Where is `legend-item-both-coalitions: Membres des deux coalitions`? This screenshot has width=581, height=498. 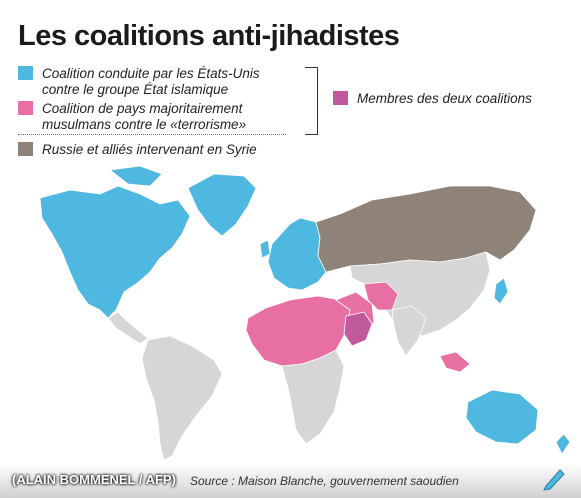 legend-item-both-coalitions: Membres des deux coalitions is located at coordinates (432, 99).